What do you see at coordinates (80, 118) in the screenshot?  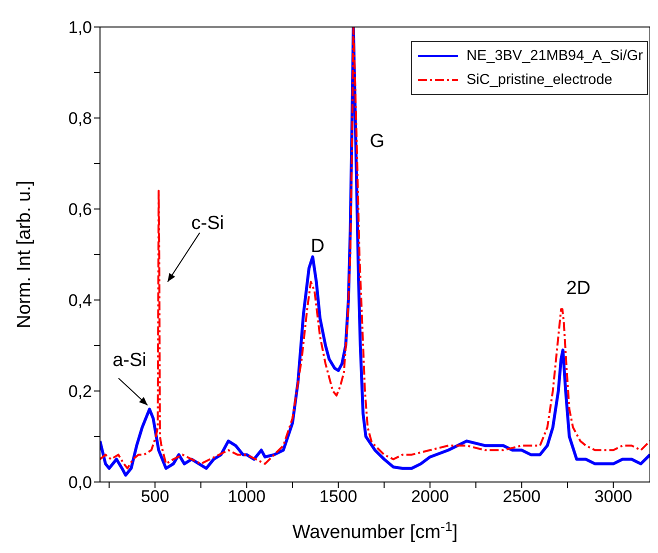 I see `y-tick-label: 0,8` at bounding box center [80, 118].